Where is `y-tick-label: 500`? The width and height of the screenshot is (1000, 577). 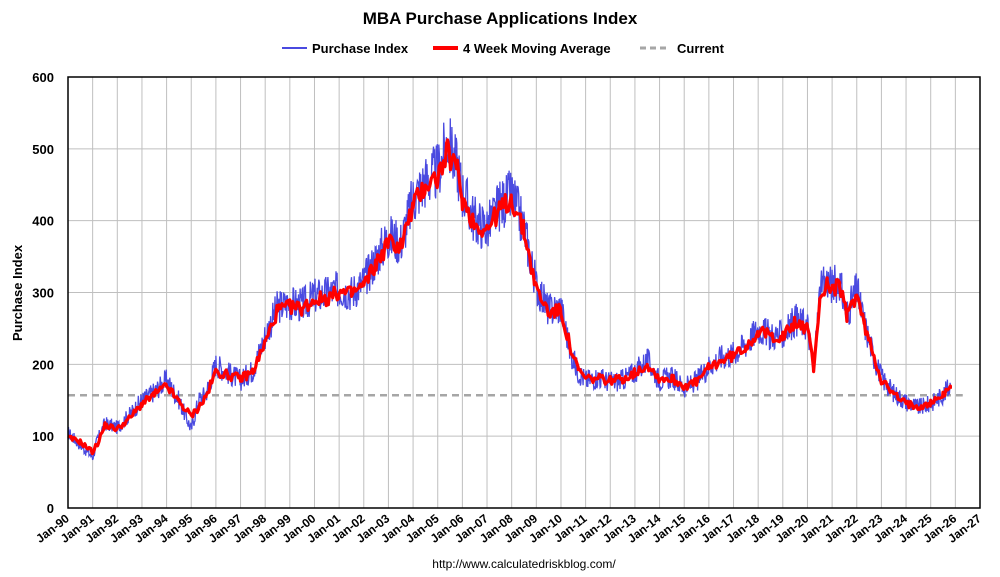 y-tick-label: 500 is located at coordinates (43, 149).